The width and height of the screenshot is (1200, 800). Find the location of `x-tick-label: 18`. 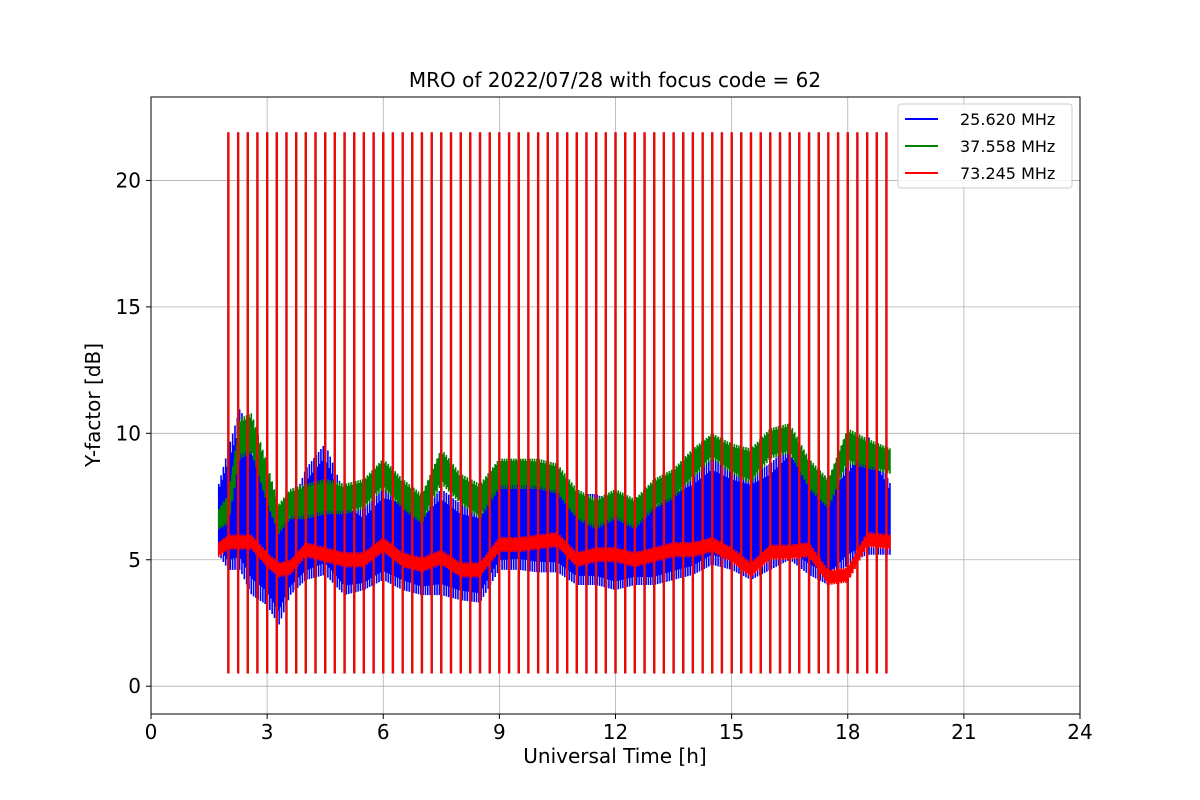

x-tick-label: 18 is located at coordinates (847, 732).